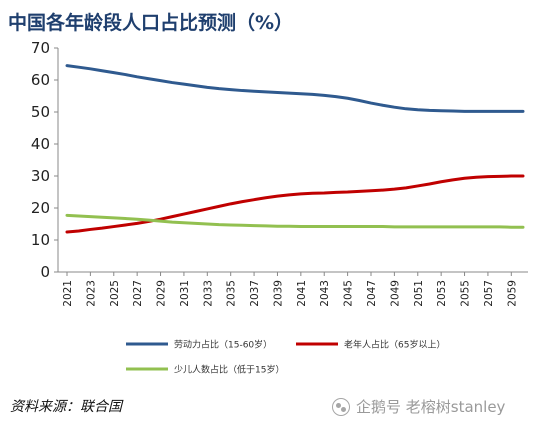 The height and width of the screenshot is (427, 545). Describe the element at coordinates (208, 293) in the screenshot. I see `x-tick-label: 2033` at that location.